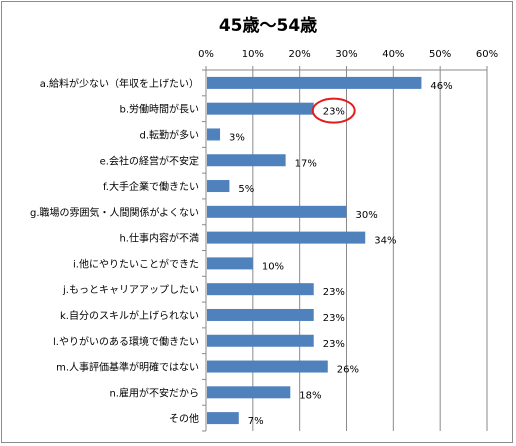 Image resolution: width=516 pixels, height=446 pixels. Describe the element at coordinates (268, 25) in the screenshot. I see `chart-title: 45歳～54歳` at that location.